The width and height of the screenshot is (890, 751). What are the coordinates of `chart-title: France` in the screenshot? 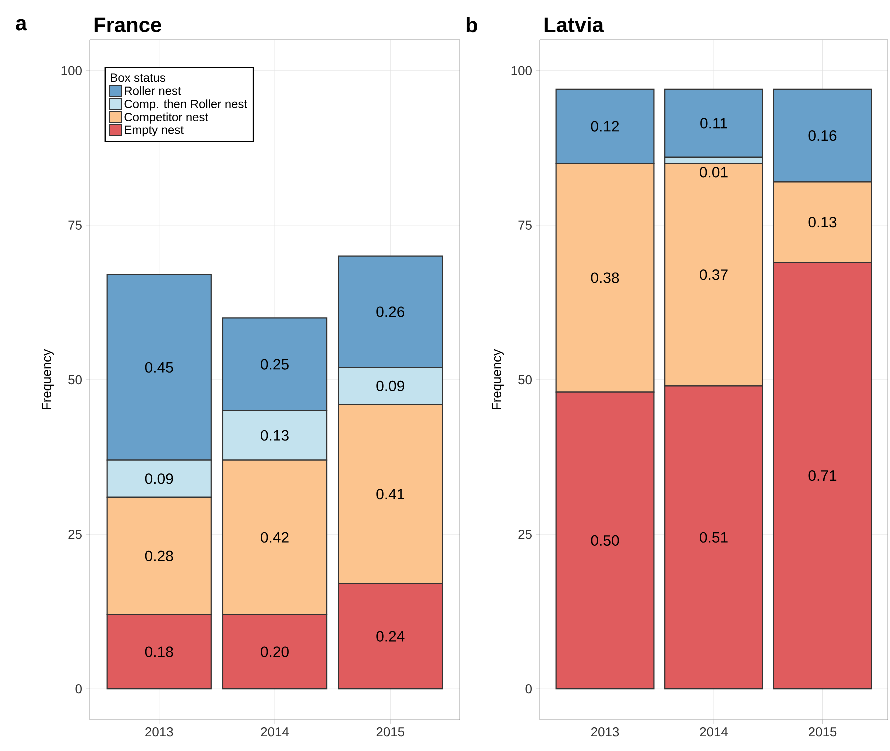 It's located at (128, 25).